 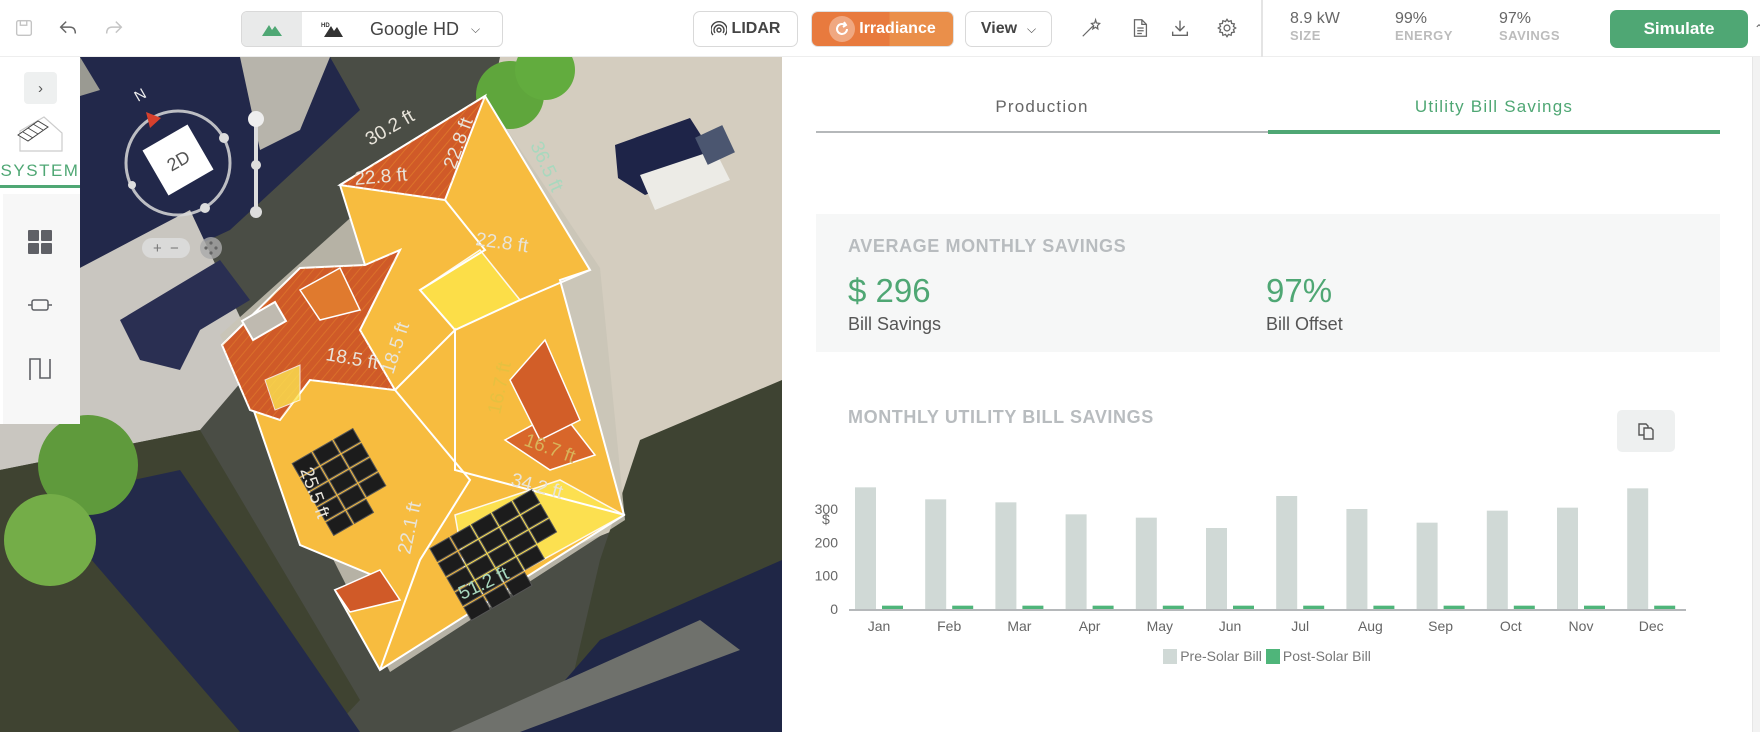 I want to click on x-tick-label: Jan, so click(x=879, y=626).